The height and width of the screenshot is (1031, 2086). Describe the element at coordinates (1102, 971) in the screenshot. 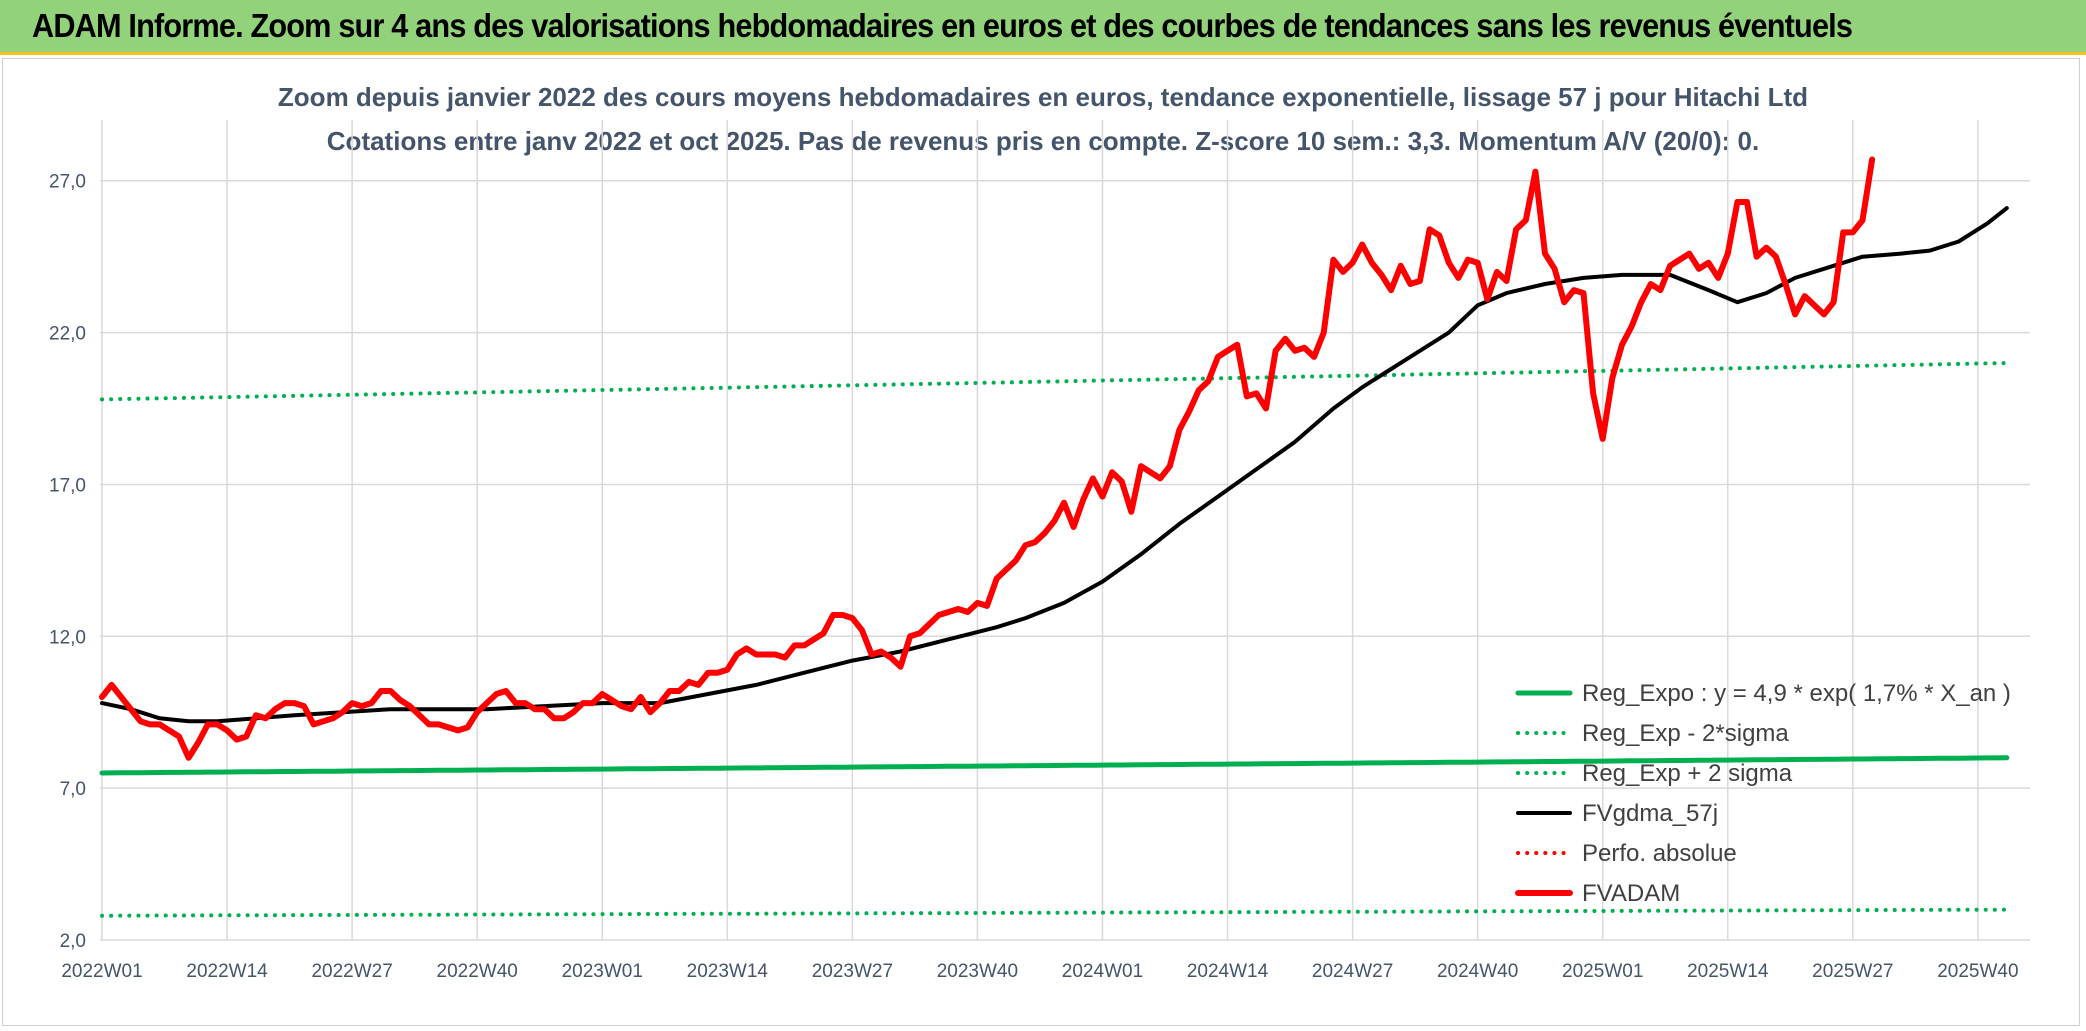

I see `x-tick-label: 2024W01` at that location.